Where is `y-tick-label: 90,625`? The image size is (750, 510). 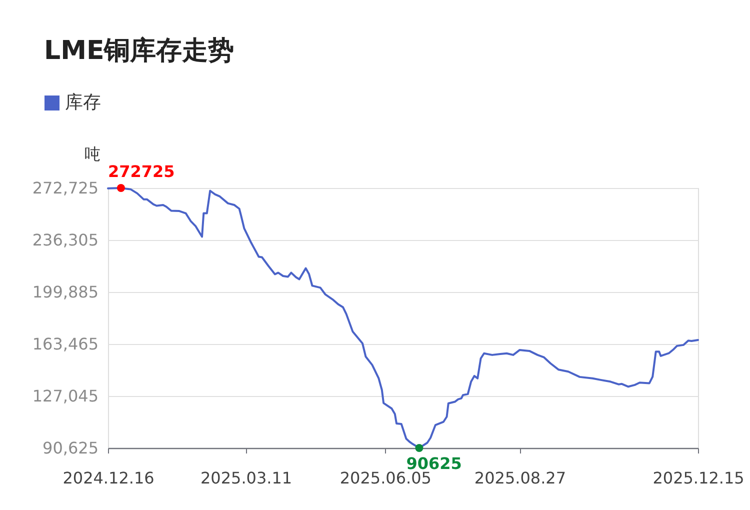 y-tick-label: 90,625 is located at coordinates (70, 448).